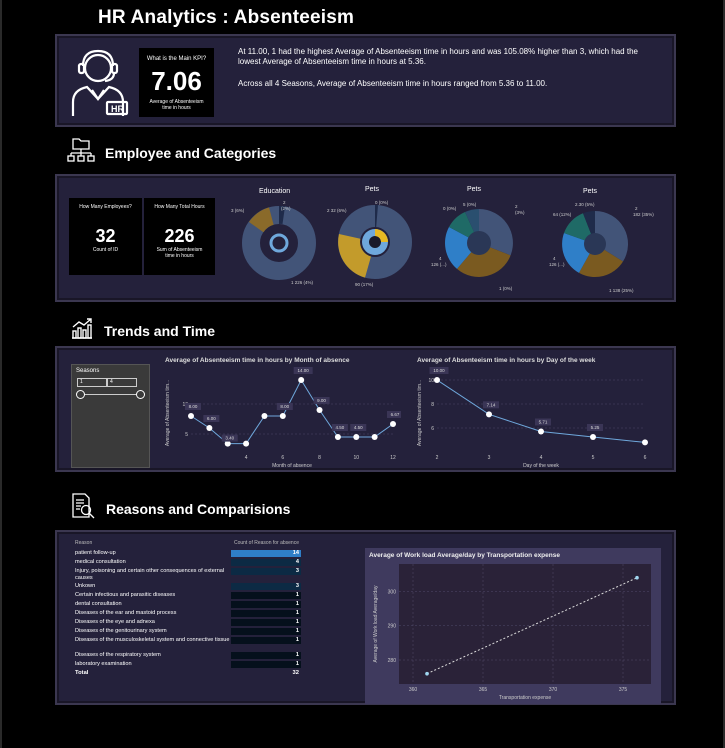 Image resolution: width=725 pixels, height=748 pixels. What do you see at coordinates (229, 438) in the screenshot?
I see `data-label: 3.40` at bounding box center [229, 438].